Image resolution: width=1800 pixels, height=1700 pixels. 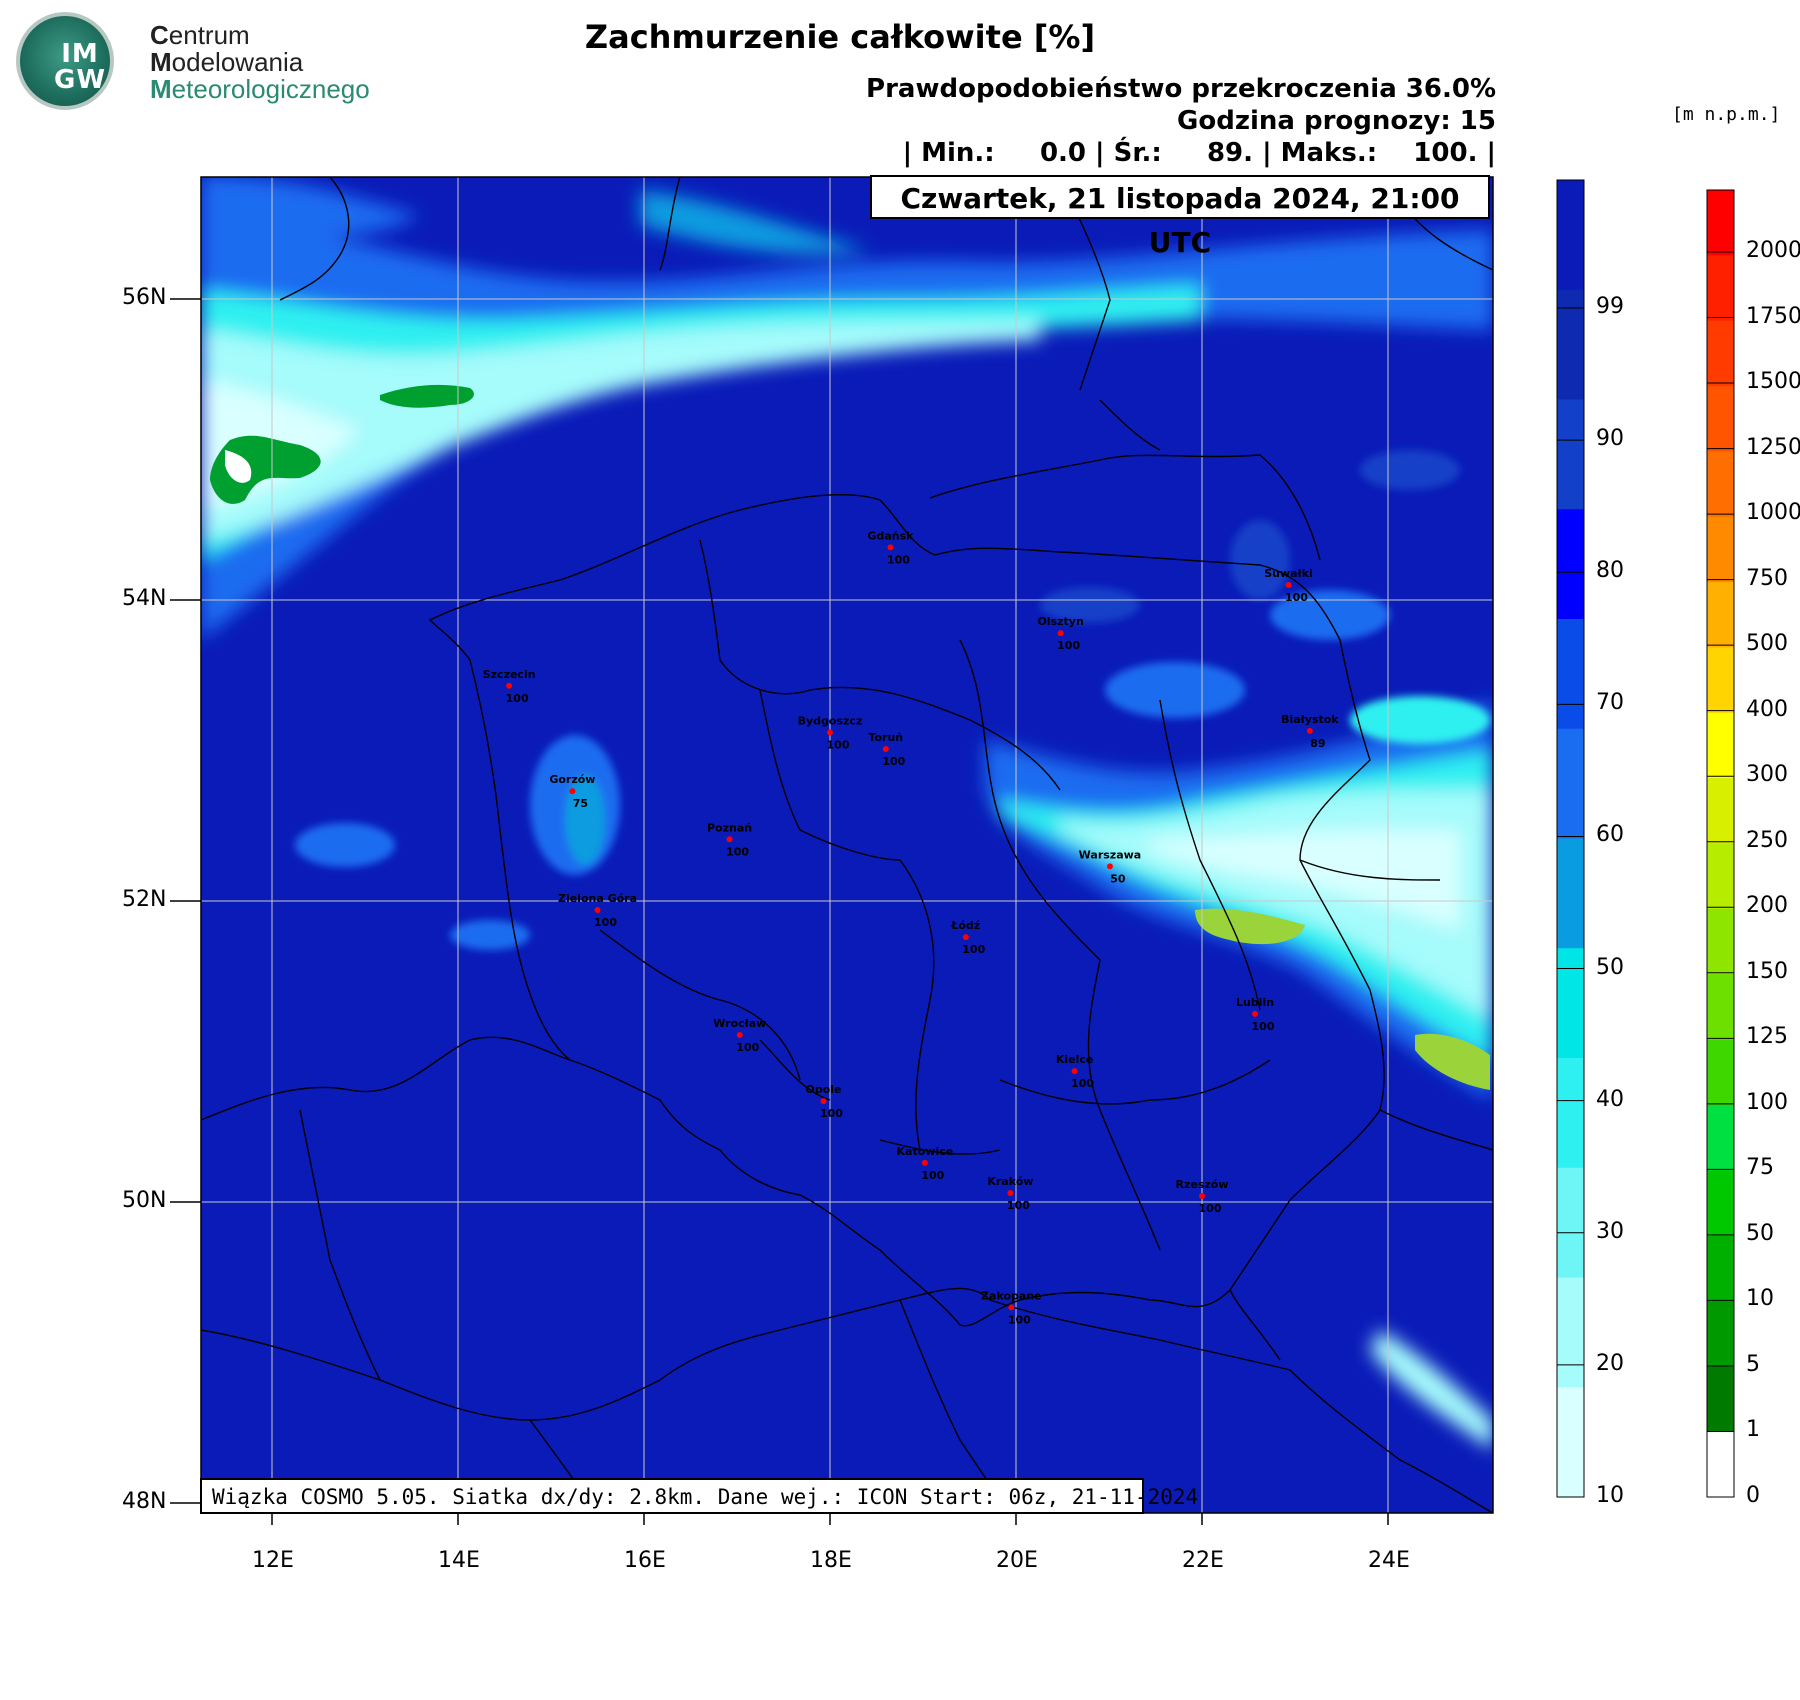 I want to click on city-name-label: Kielce, so click(x=1075, y=1059).